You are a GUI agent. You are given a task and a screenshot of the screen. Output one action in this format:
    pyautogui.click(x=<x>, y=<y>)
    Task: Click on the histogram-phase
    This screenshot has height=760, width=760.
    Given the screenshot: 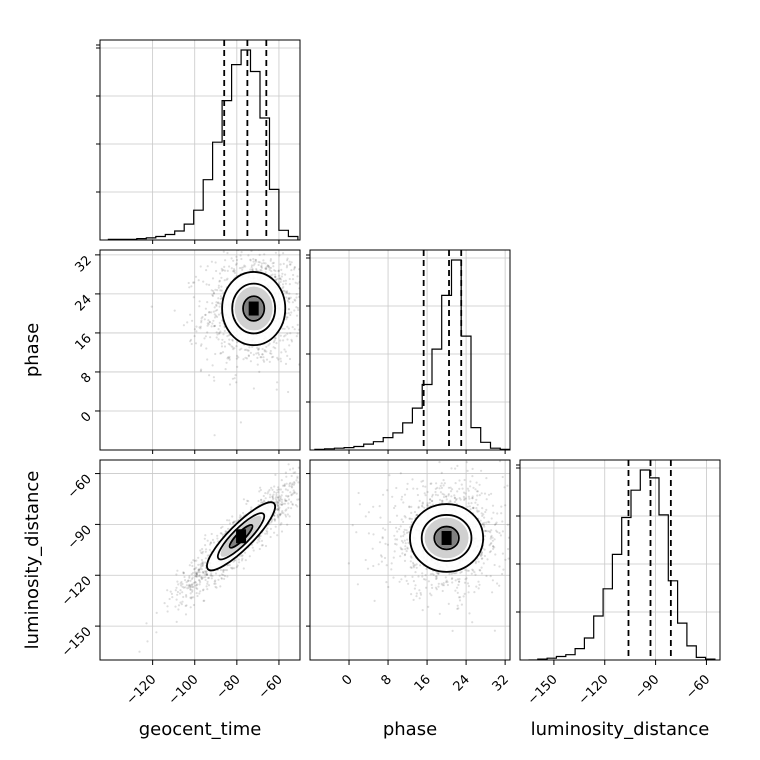 What is the action you would take?
    pyautogui.click(x=412, y=354)
    